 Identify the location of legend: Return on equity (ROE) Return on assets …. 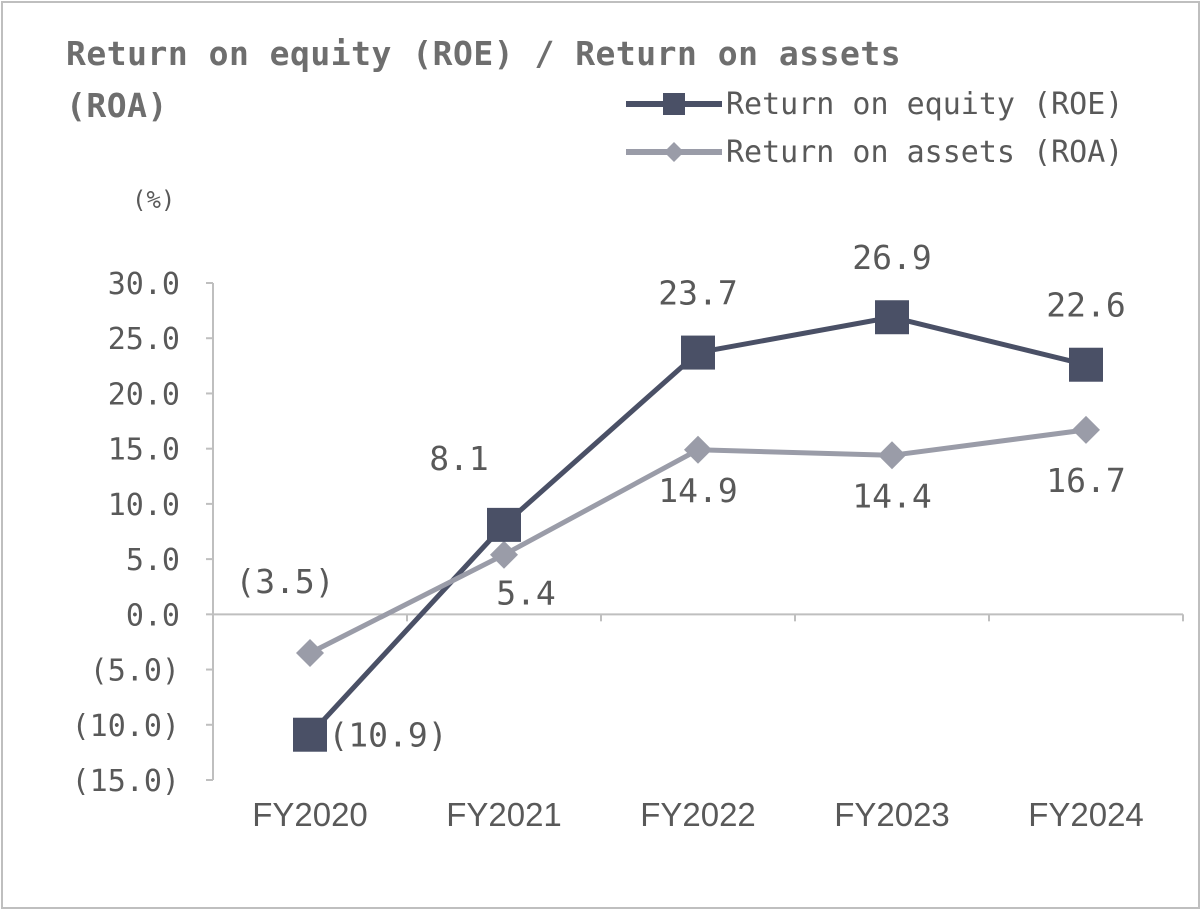
(886, 128).